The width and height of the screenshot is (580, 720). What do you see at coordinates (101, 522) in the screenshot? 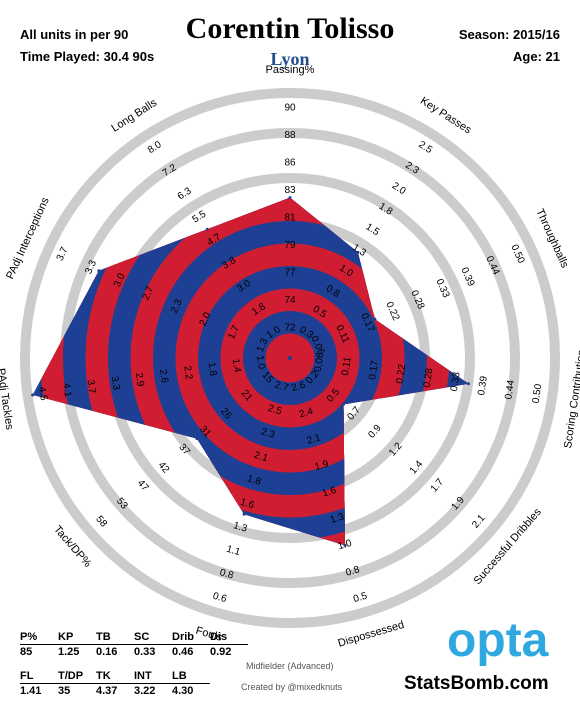
I see `tick-label: 58` at bounding box center [101, 522].